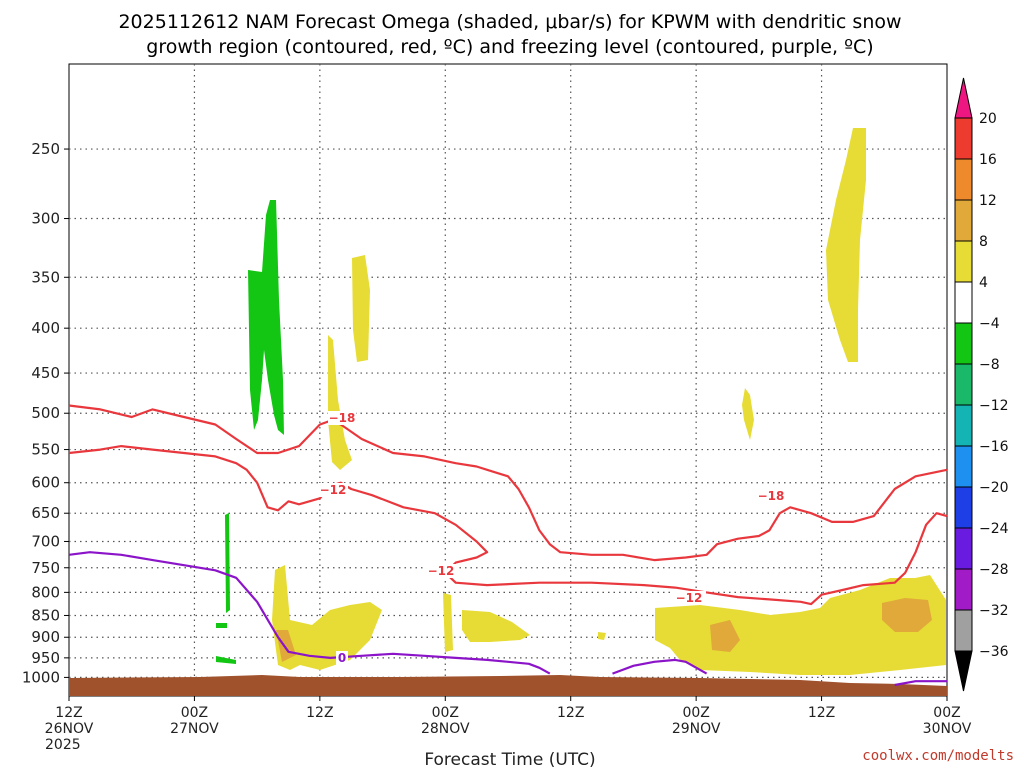  Describe the element at coordinates (45, 373) in the screenshot. I see `y-tick-label-450: 450` at that location.